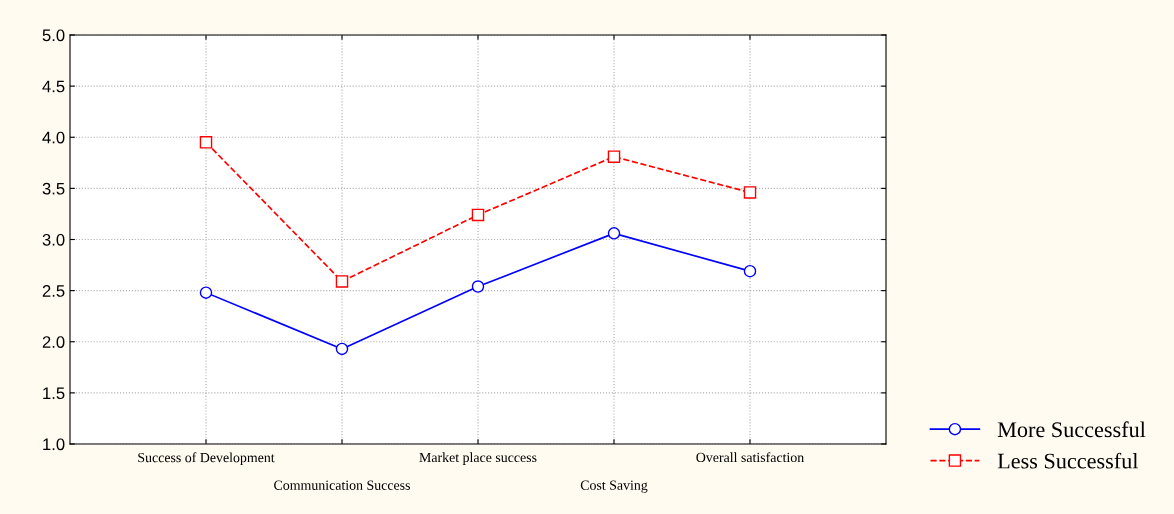  Describe the element at coordinates (342, 485) in the screenshot. I see `x-tick-label: Communication Success` at that location.